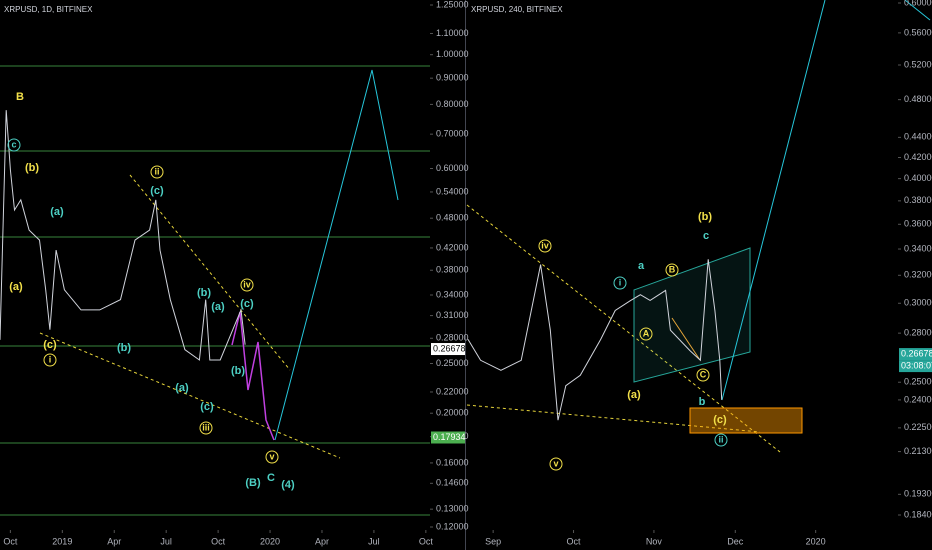 This screenshot has width=932, height=550. What do you see at coordinates (452, 191) in the screenshot?
I see `y-tick-label: 0.54000` at bounding box center [452, 191].